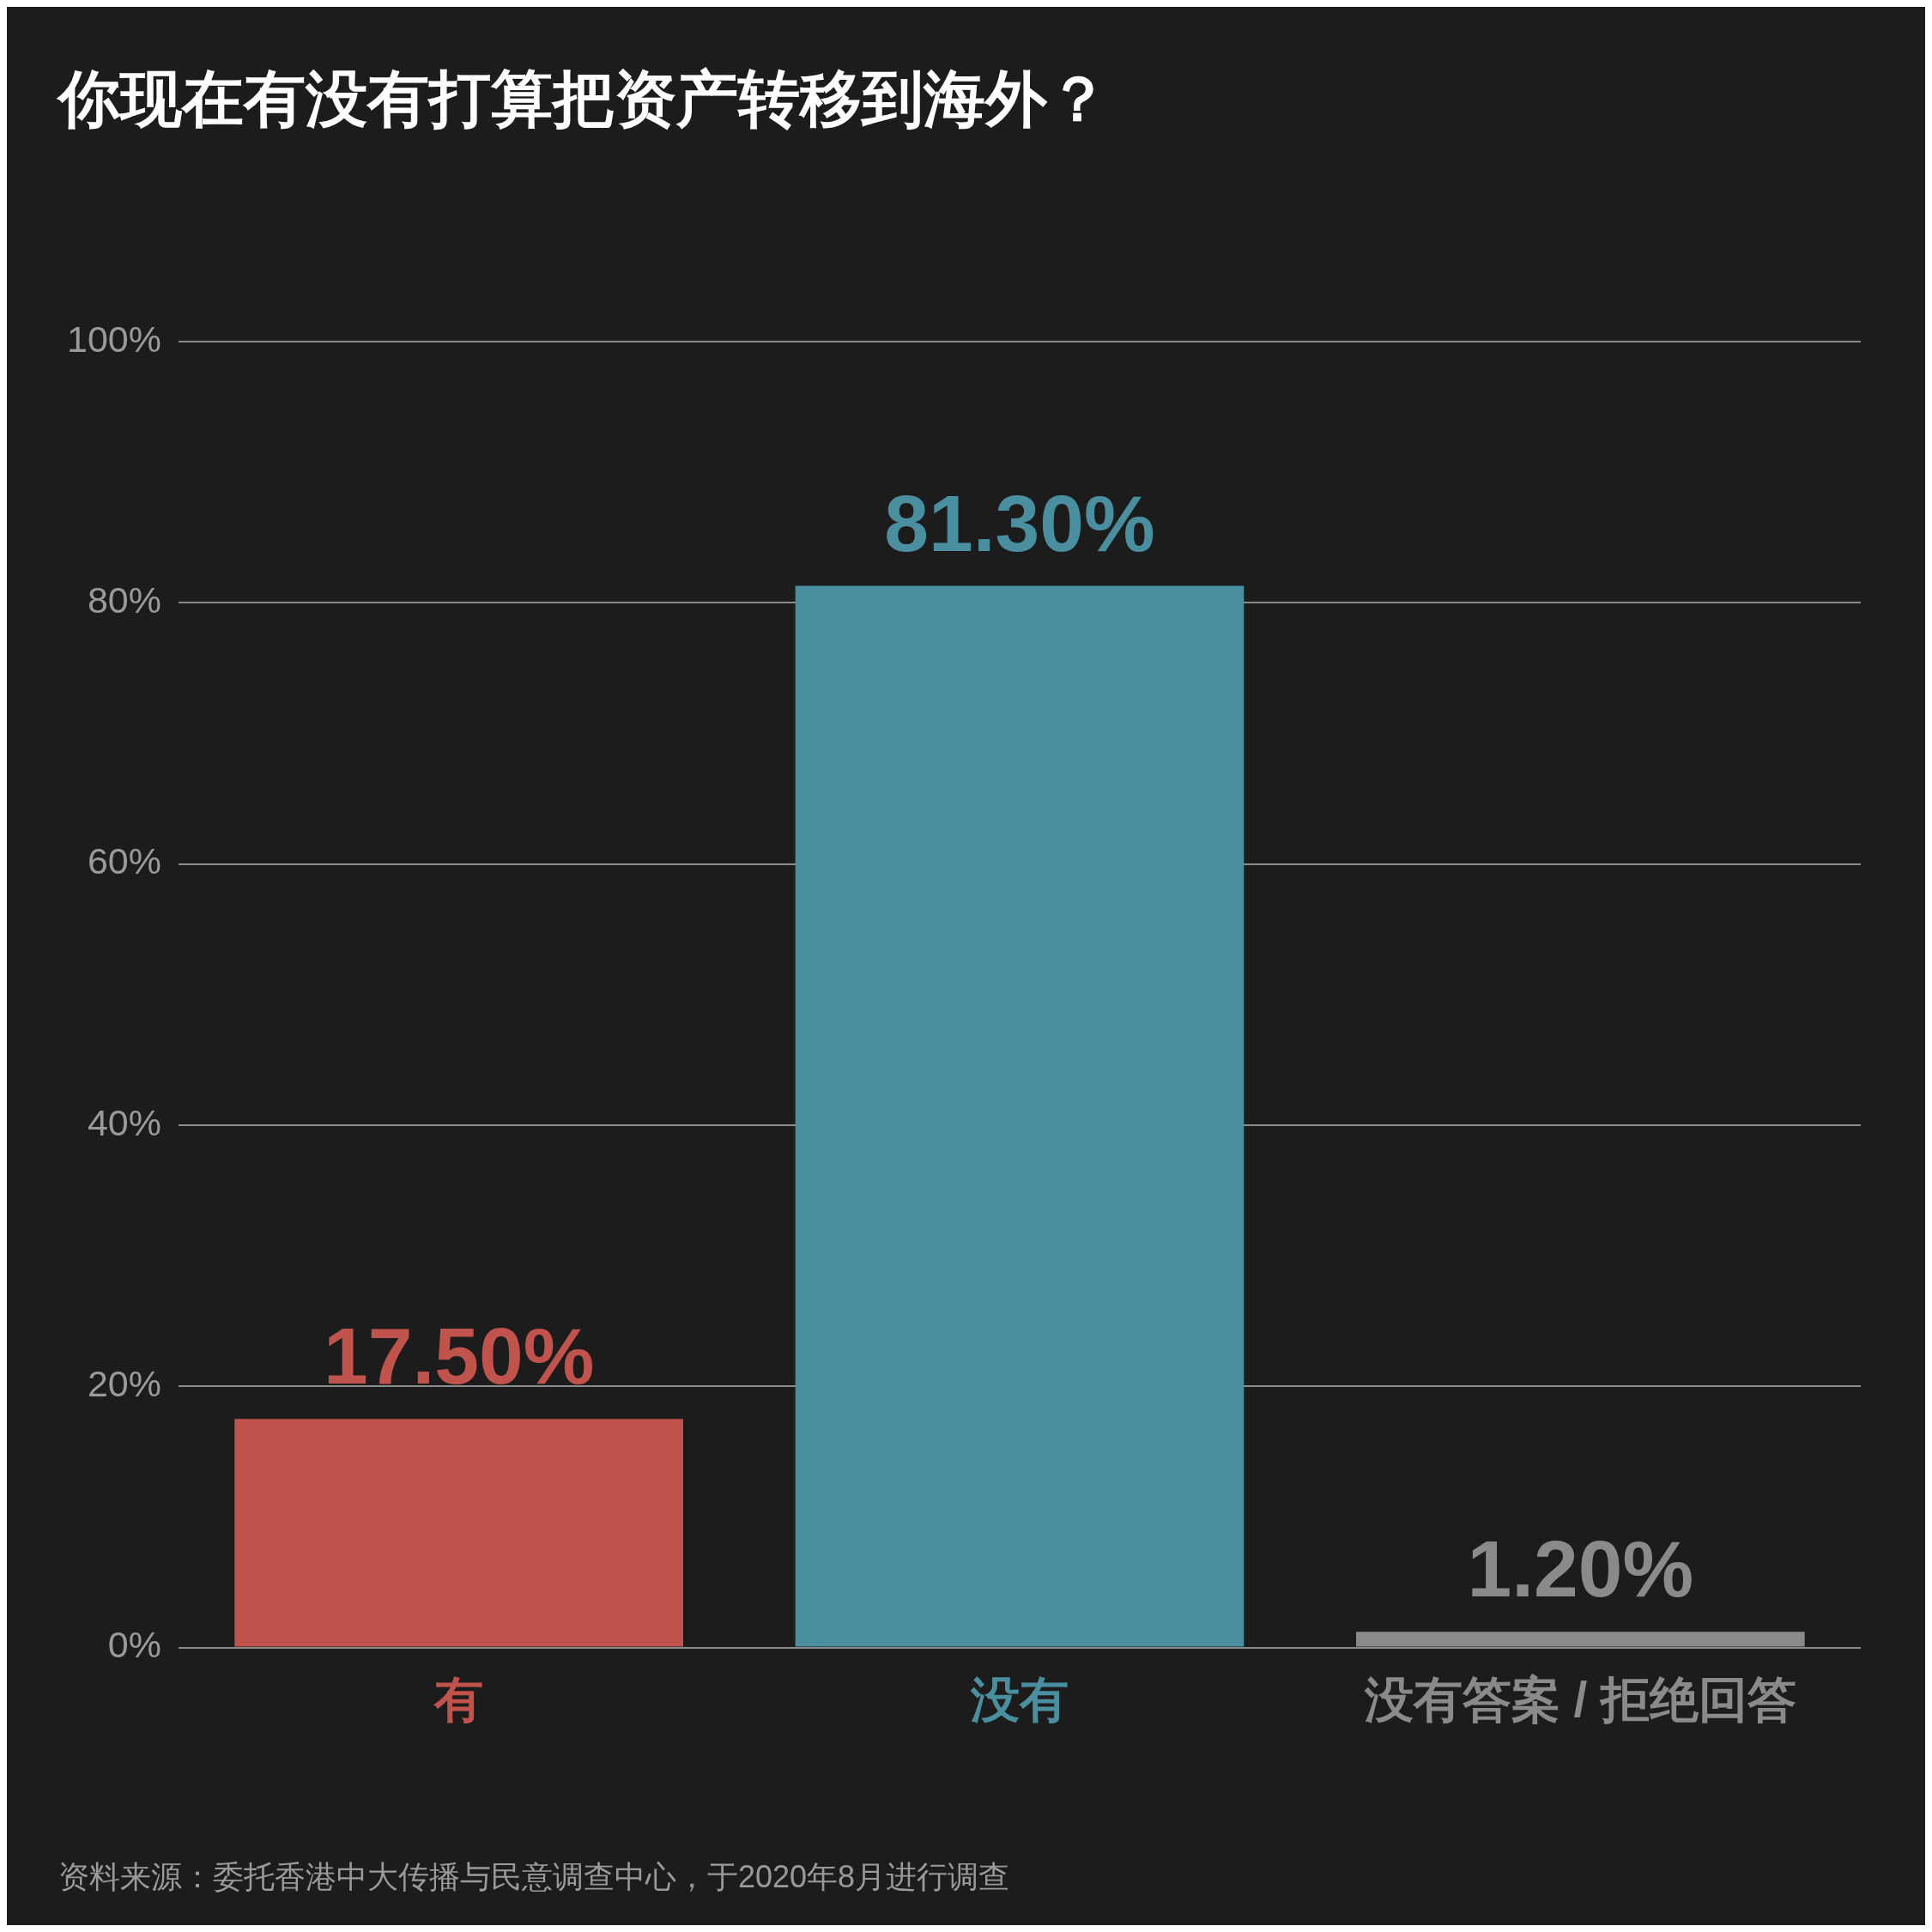 The width and height of the screenshot is (1932, 1932). Describe the element at coordinates (114, 339) in the screenshot. I see `y-tick-label: 100%` at that location.